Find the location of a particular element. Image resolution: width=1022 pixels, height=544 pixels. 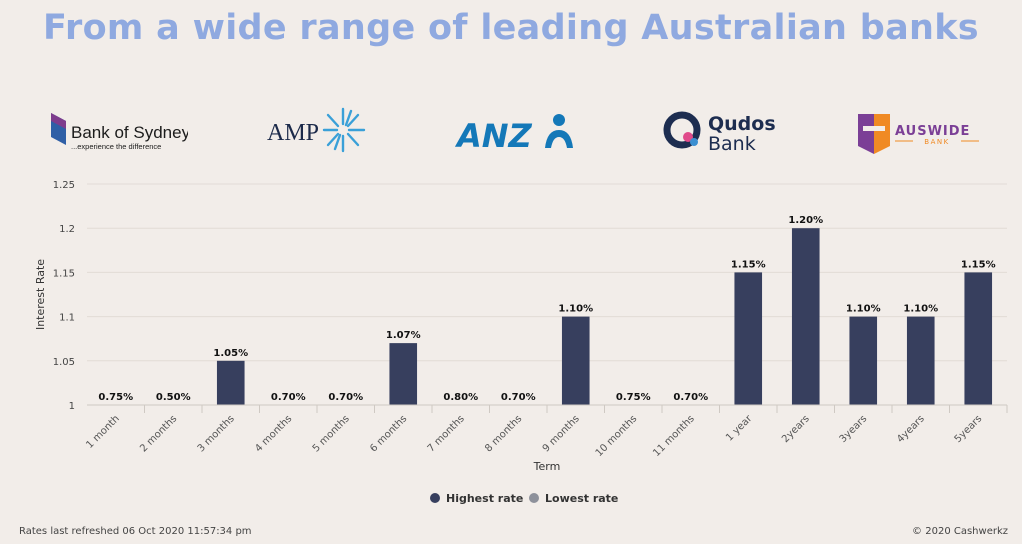

x-tick-label: 3years is located at coordinates (854, 429).